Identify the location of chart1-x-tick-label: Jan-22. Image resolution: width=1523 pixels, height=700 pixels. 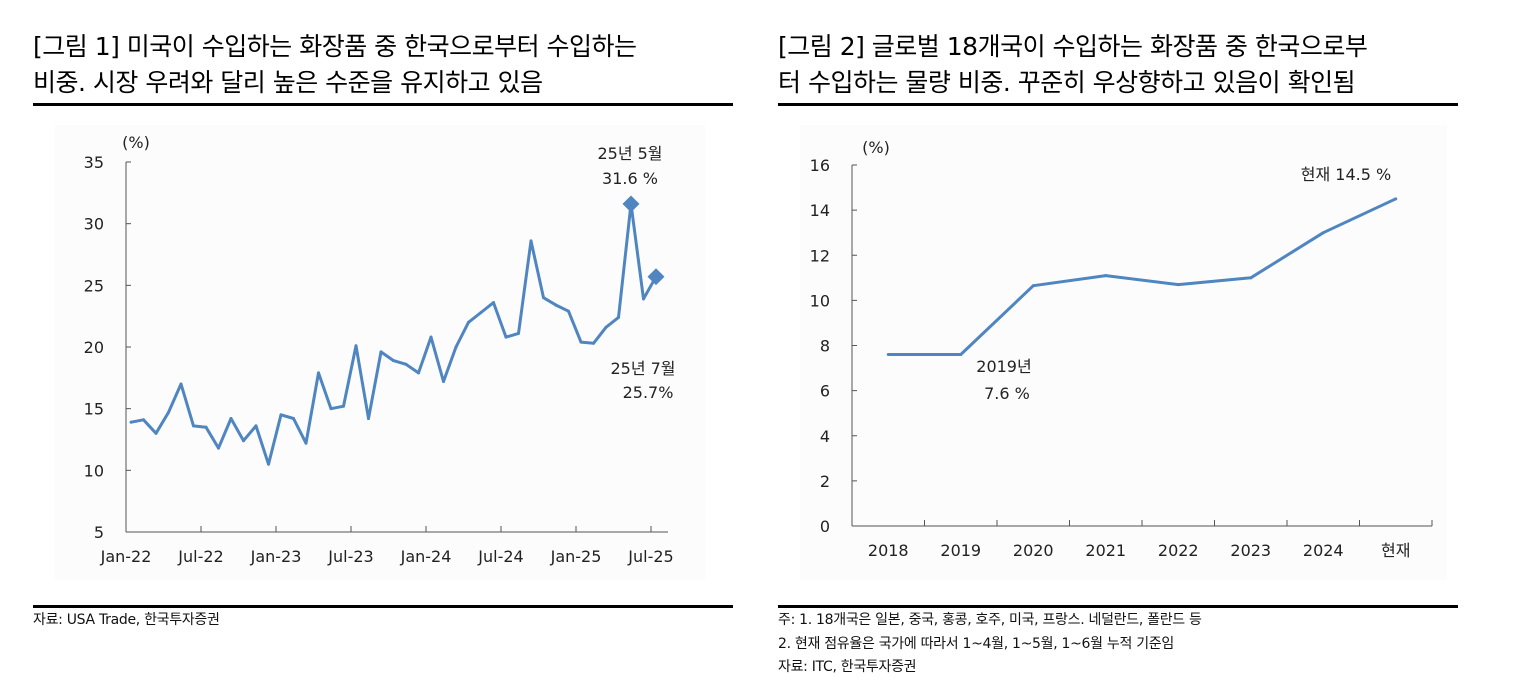
(126, 556).